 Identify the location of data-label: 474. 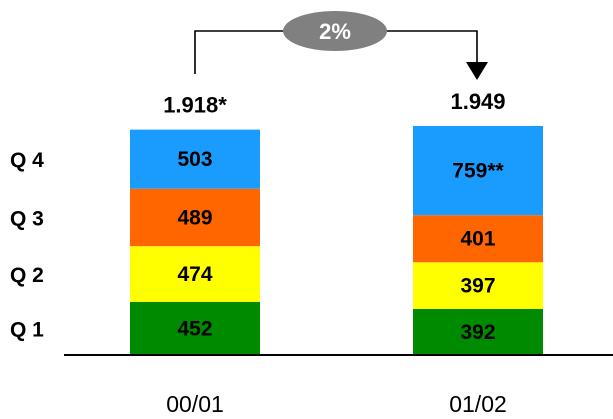
(194, 274).